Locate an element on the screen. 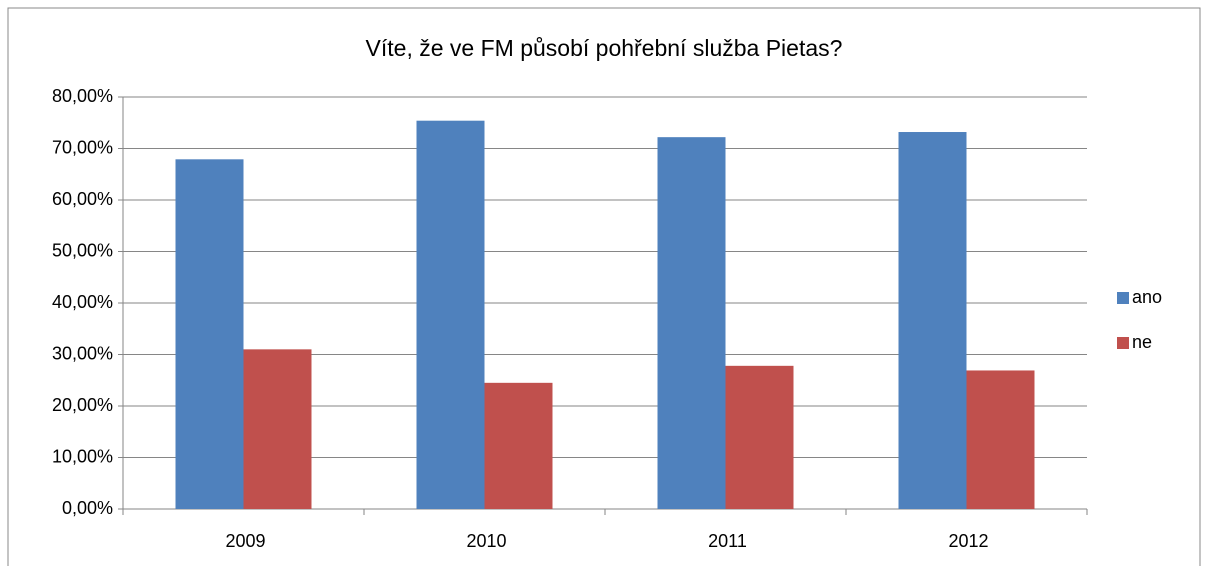 This screenshot has height=566, width=1206. y-tick-label: 60,00% is located at coordinates (82, 199).